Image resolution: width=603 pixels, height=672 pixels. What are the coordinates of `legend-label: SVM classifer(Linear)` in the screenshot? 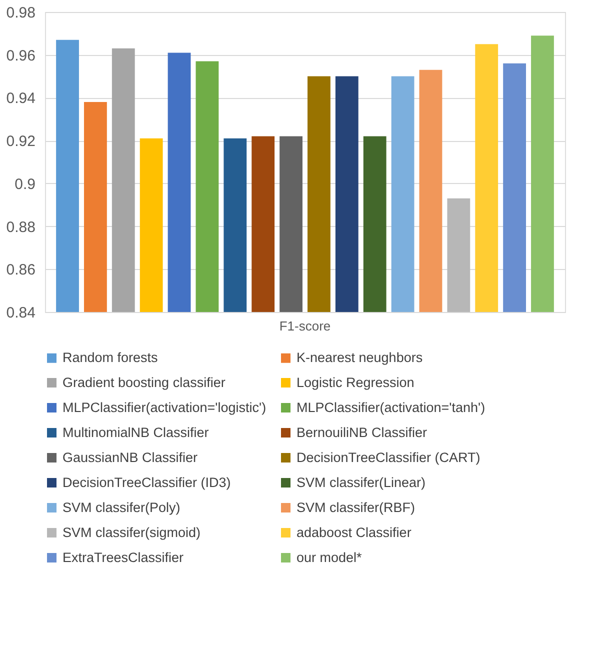 It's located at (361, 482).